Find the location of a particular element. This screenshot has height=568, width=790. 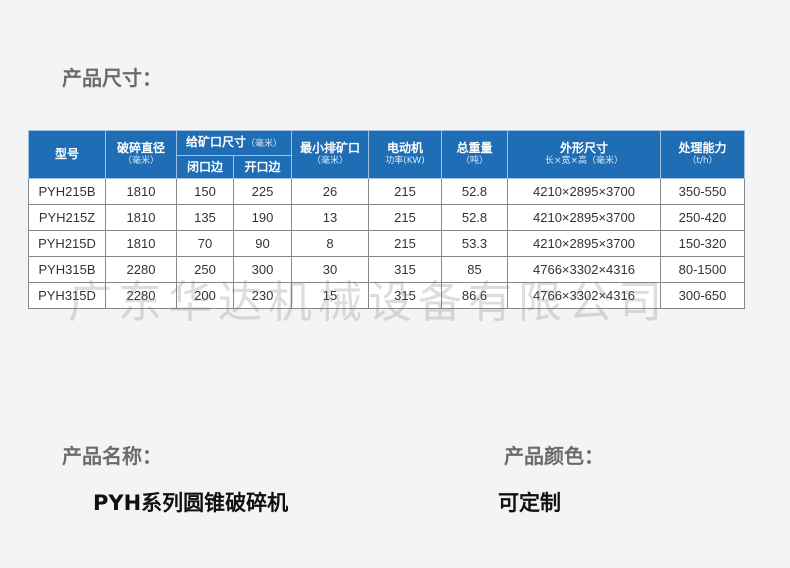

header-min-out: 最小排矿口 （毫米） is located at coordinates (330, 154).